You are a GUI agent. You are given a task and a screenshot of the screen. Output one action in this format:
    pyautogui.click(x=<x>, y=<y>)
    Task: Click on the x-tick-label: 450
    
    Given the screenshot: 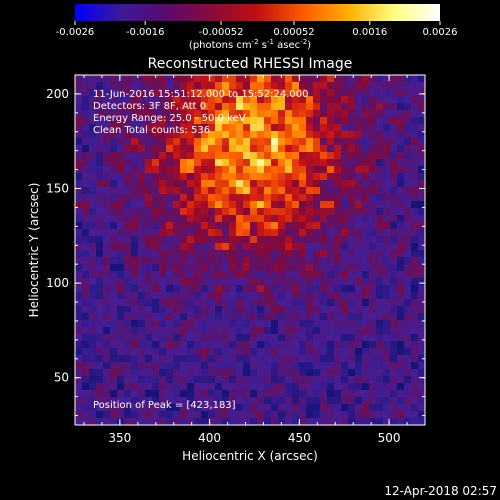 What is the action you would take?
    pyautogui.click(x=299, y=438)
    